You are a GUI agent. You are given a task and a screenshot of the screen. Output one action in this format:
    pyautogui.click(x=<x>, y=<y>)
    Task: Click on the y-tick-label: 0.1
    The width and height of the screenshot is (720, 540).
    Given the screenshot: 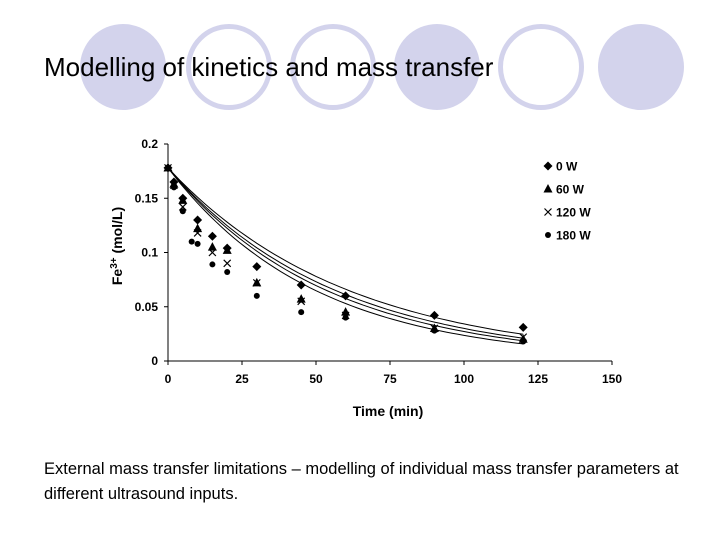 What is the action you would take?
    pyautogui.click(x=149, y=253)
    